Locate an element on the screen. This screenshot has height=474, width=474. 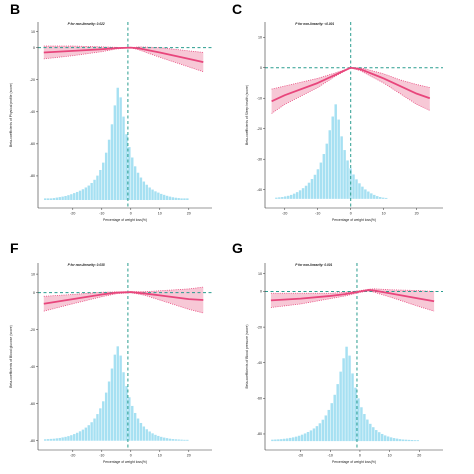
fitted-curve is located at coordinates (123, 54).